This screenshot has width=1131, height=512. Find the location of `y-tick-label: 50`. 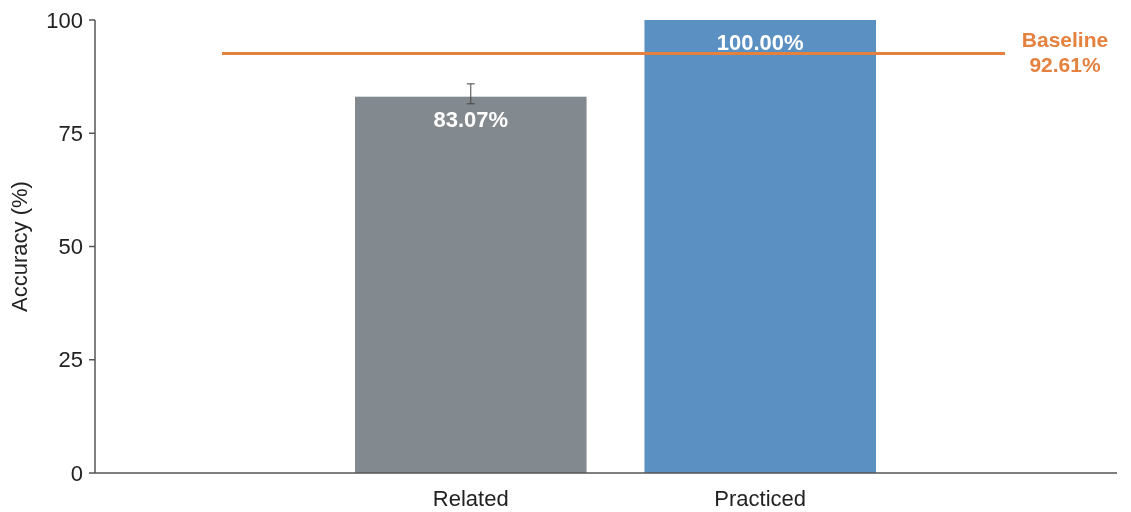

y-tick-label: 50 is located at coordinates (70, 247).